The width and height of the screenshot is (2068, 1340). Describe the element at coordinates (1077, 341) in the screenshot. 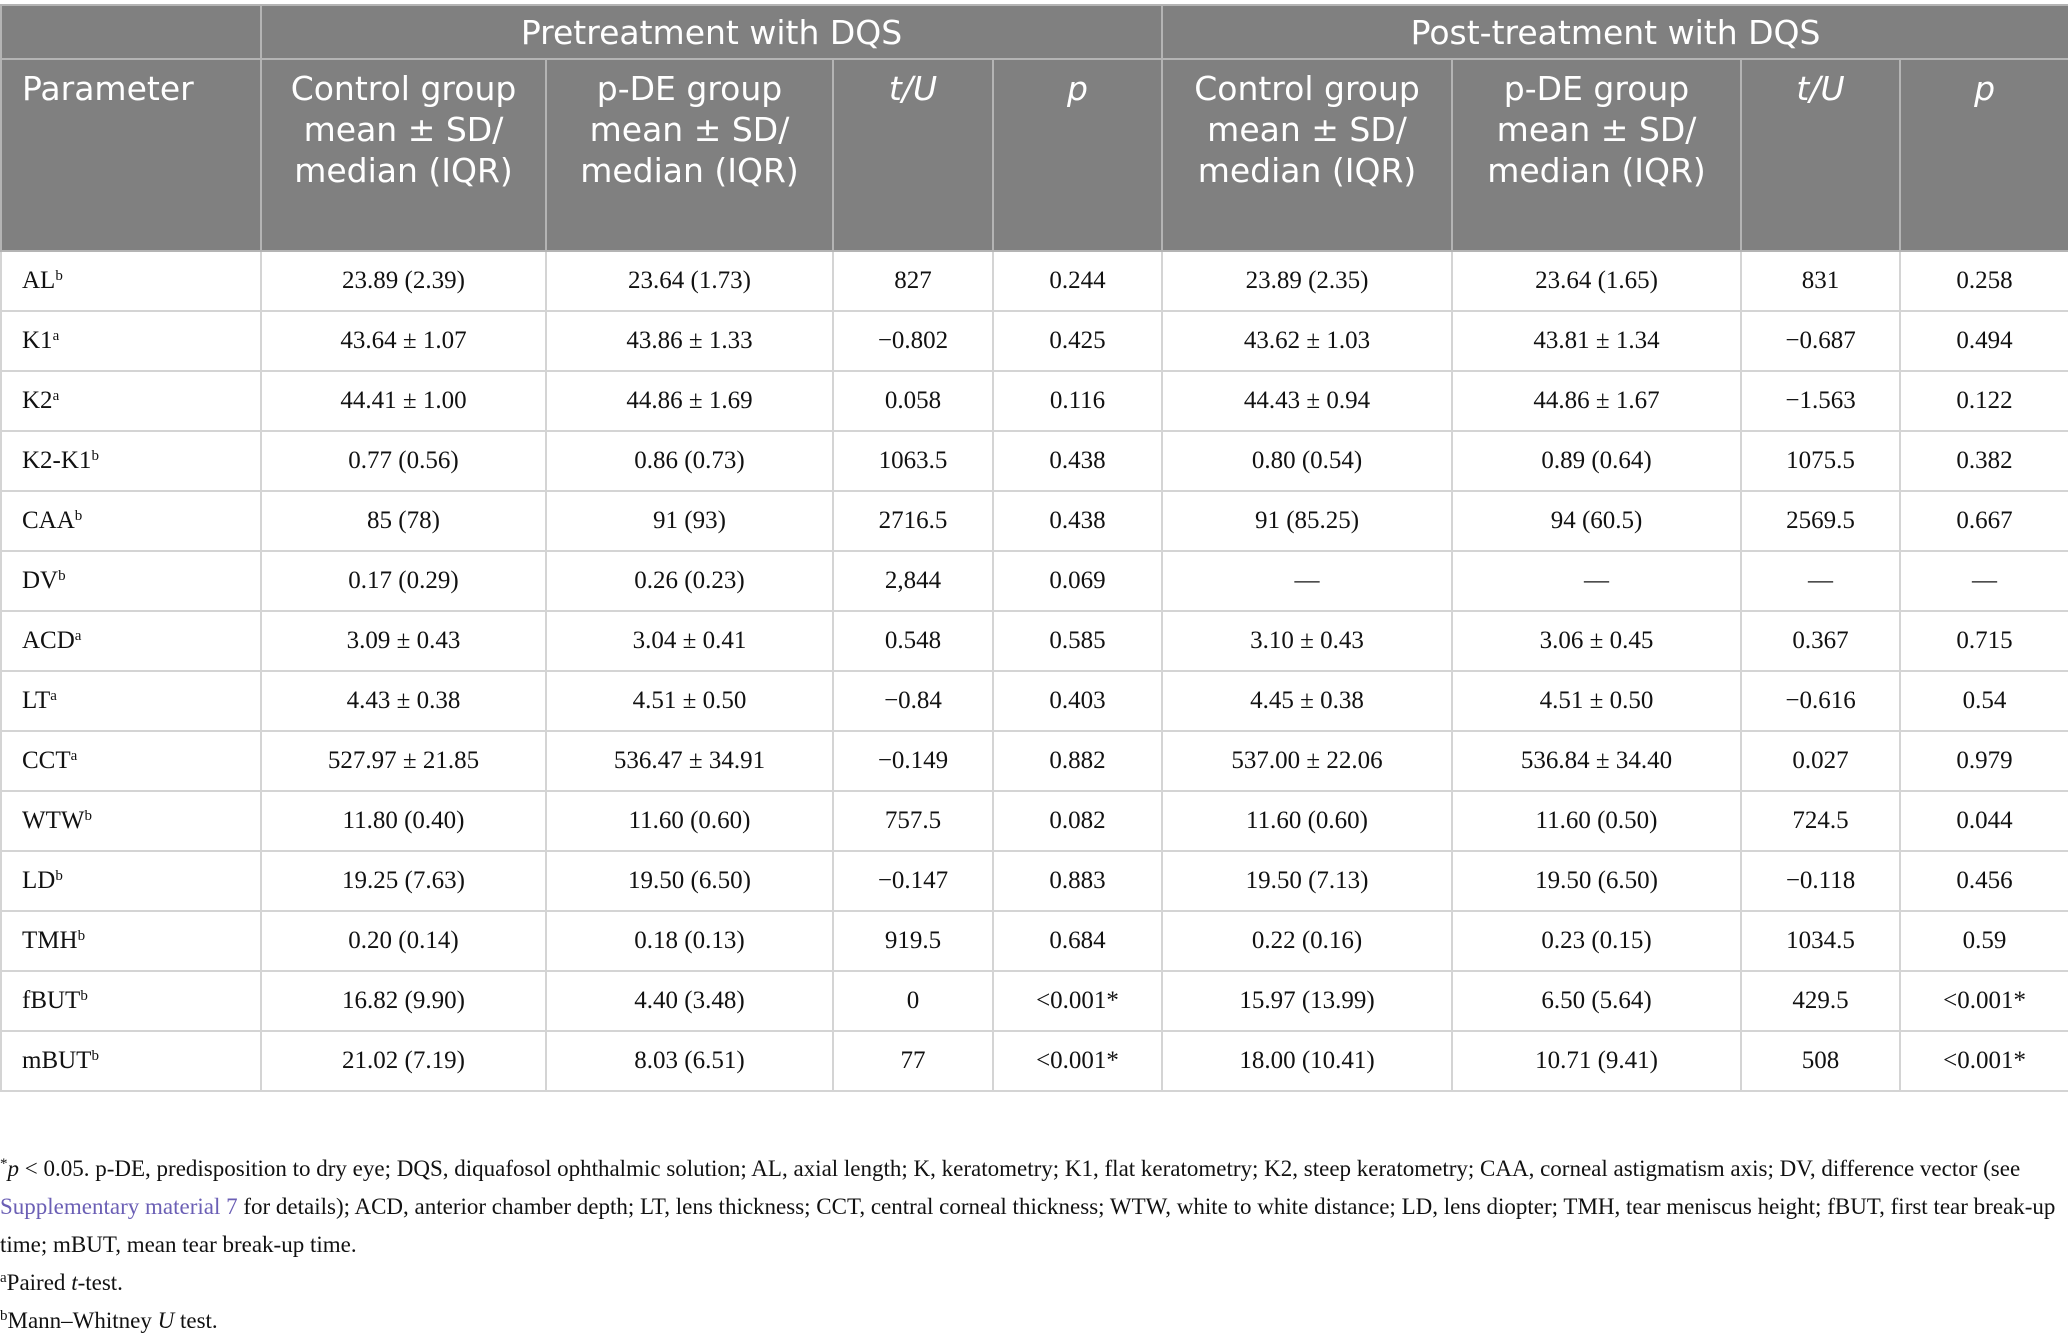

I see `cell-pre-p: 0.425` at that location.